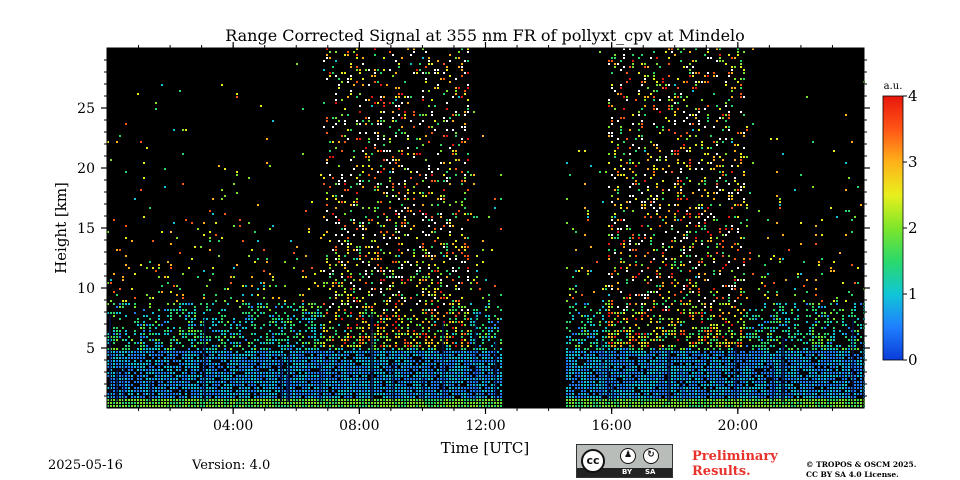 The height and width of the screenshot is (480, 960). Describe the element at coordinates (893, 86) in the screenshot. I see `colorbar-label: a.u.` at that location.